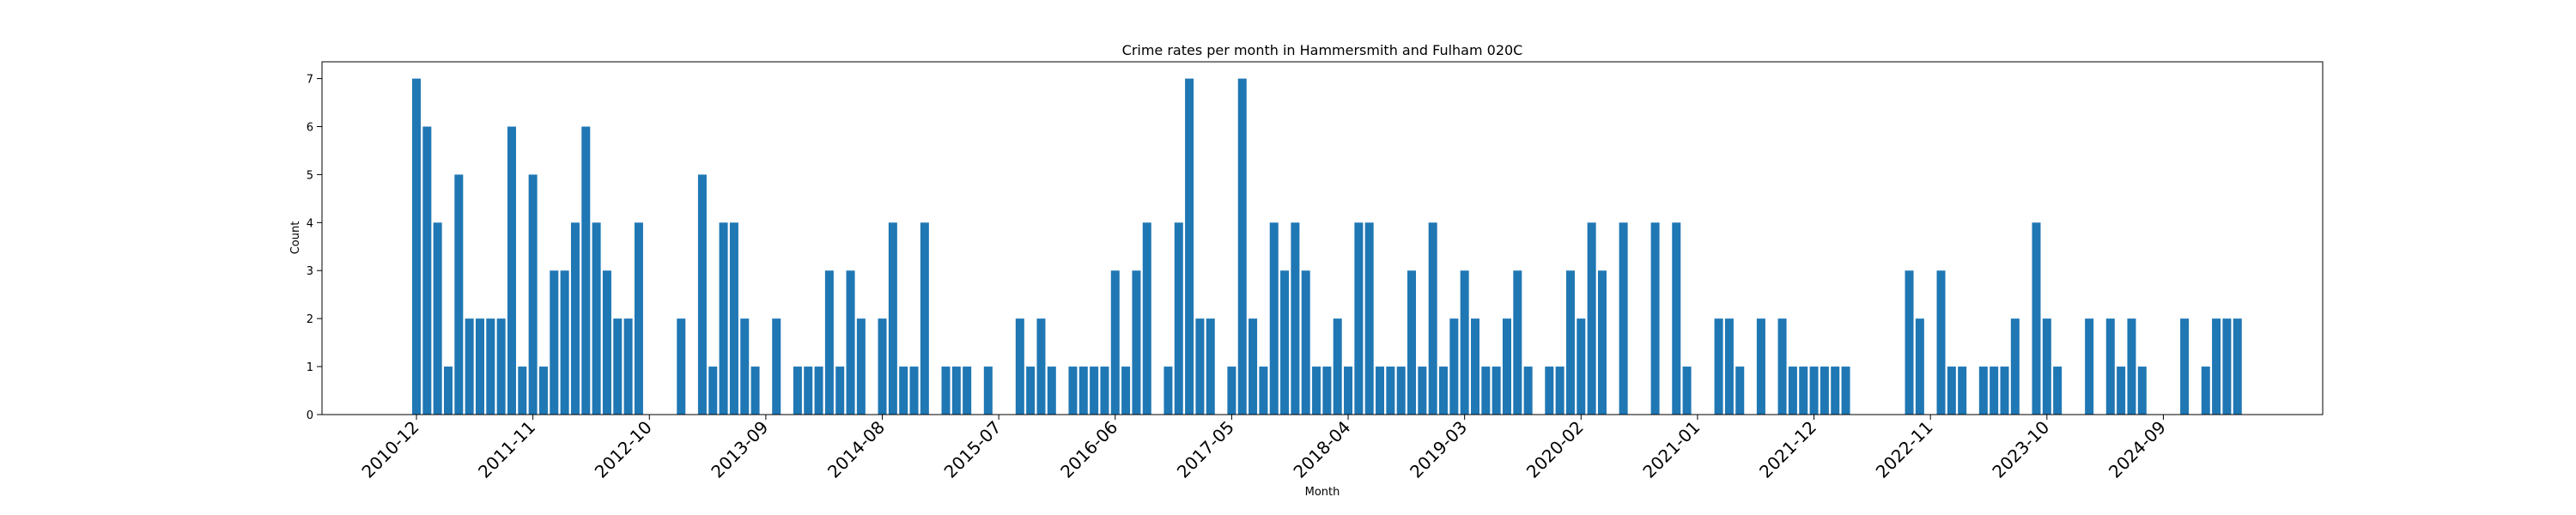 The image size is (2576, 515). I want to click on y-axis-label: Count, so click(295, 238).